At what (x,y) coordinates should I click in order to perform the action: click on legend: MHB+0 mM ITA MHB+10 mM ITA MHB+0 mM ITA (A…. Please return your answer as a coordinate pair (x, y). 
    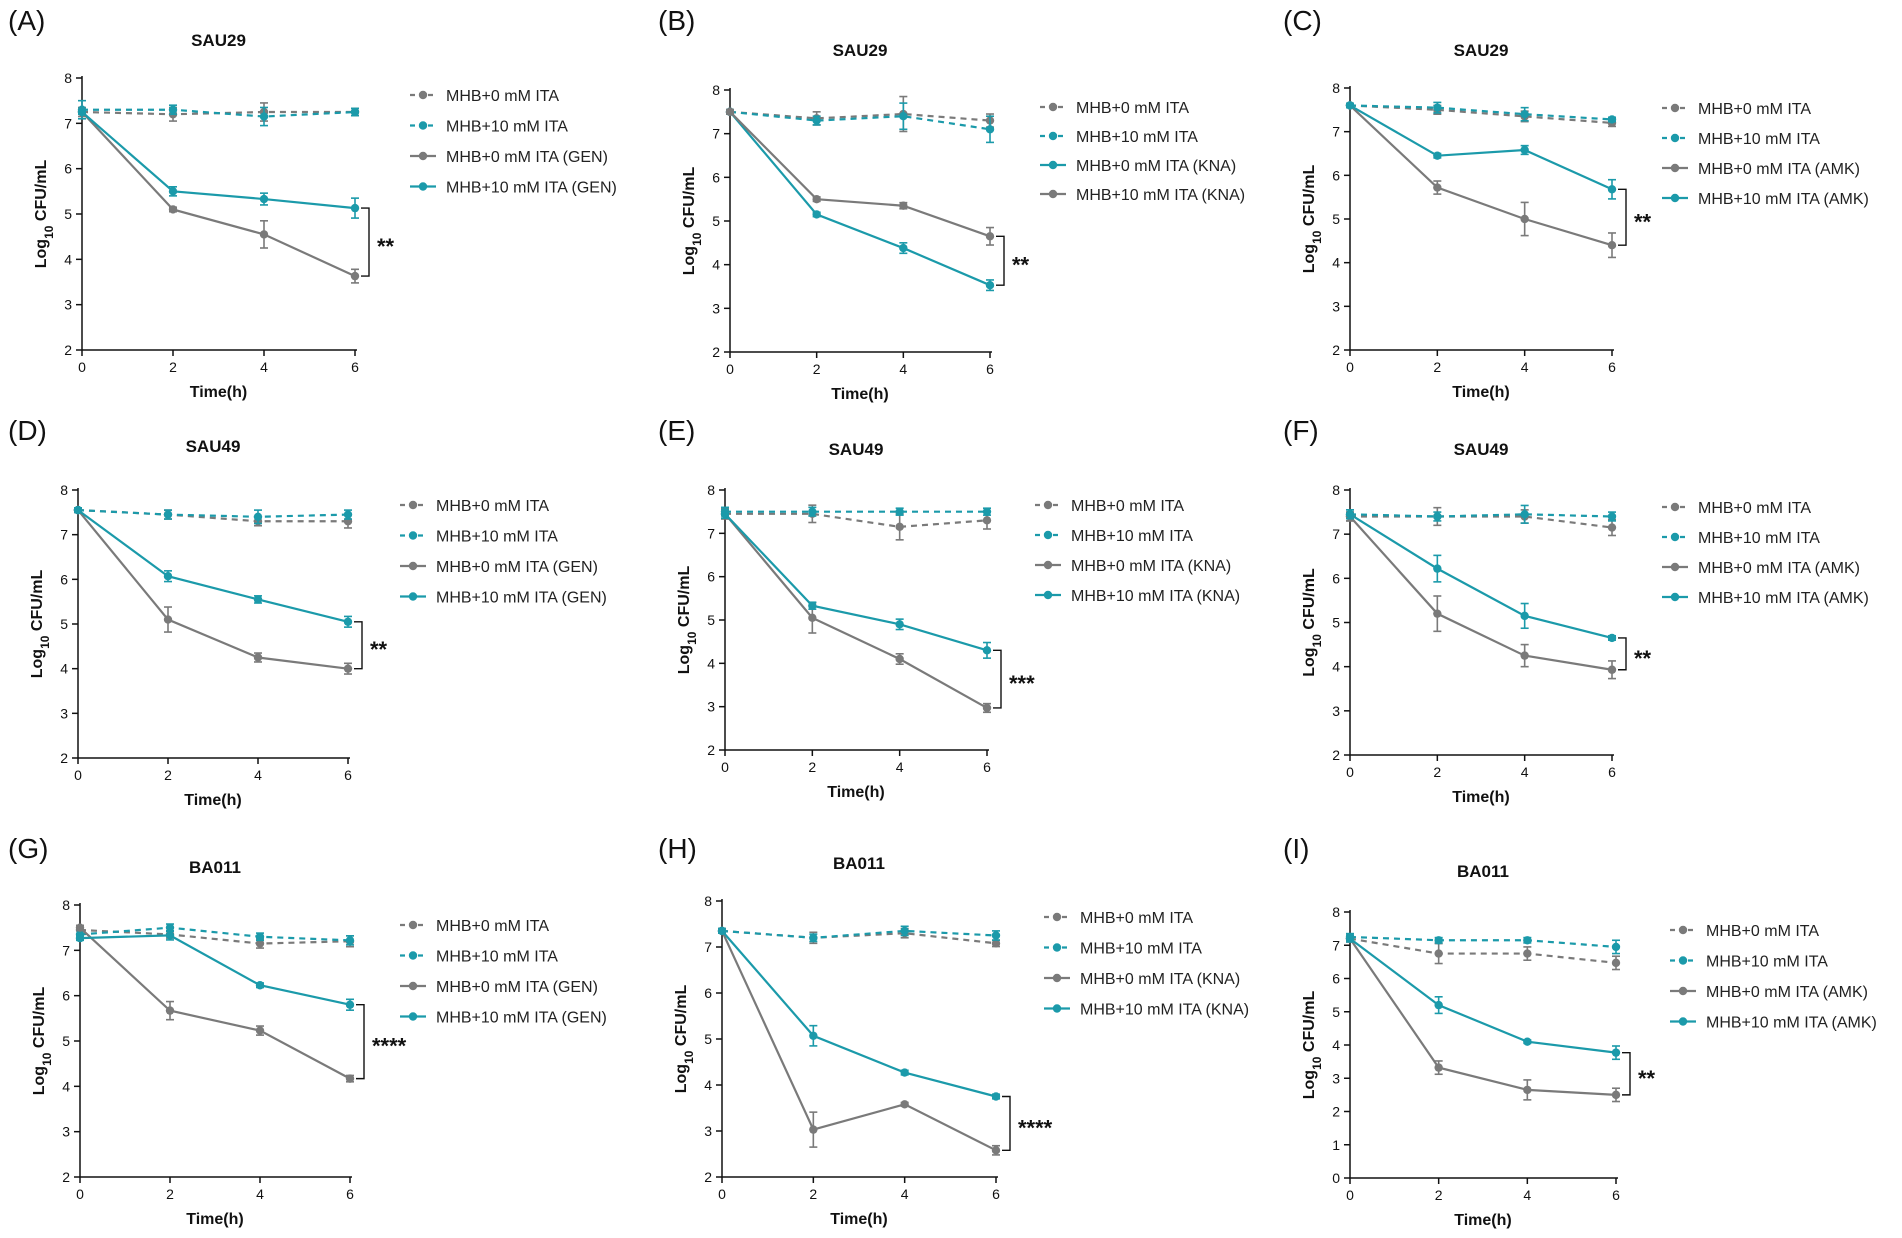
    Looking at the image, I should click on (1773, 977).